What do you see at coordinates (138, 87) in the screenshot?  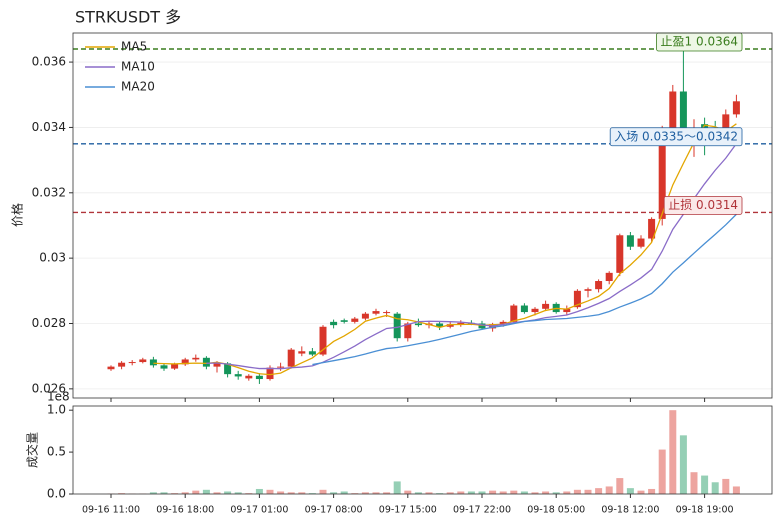 I see `legend-label: MA20` at bounding box center [138, 87].